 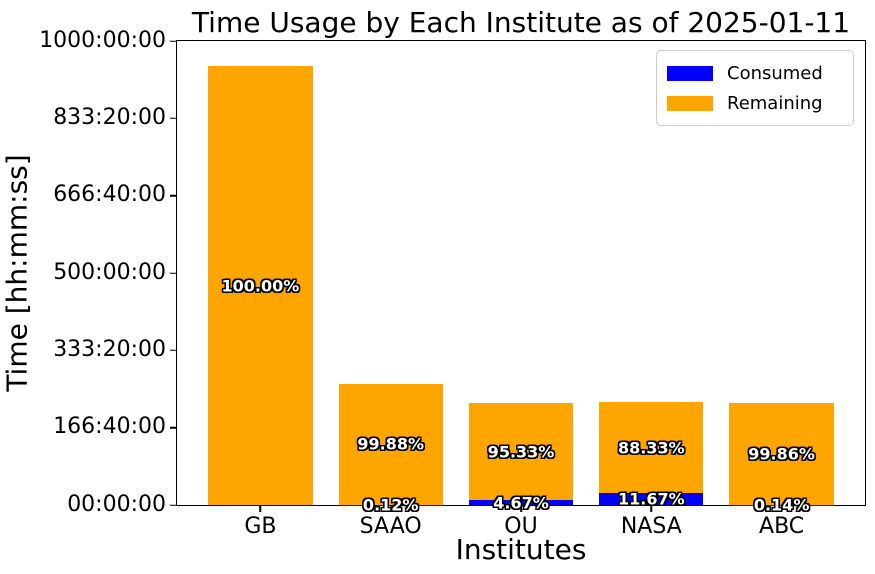 I want to click on remaining-swatch-icon, so click(x=690, y=103).